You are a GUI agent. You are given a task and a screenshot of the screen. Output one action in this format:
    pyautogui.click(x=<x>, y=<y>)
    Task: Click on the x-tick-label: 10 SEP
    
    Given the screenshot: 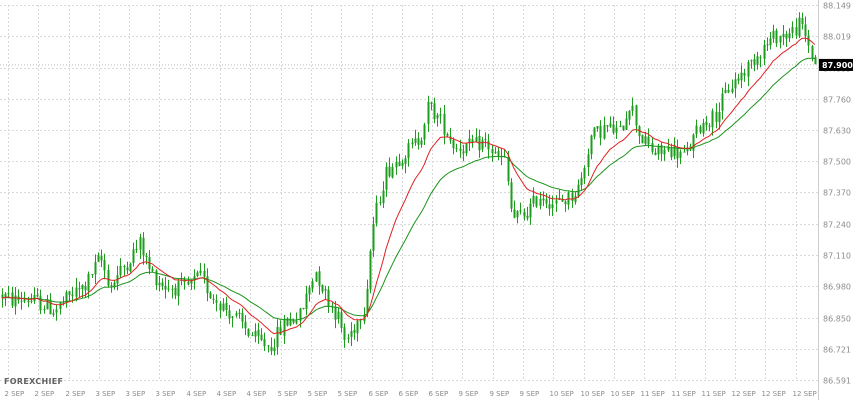 What is the action you would take?
    pyautogui.click(x=623, y=394)
    